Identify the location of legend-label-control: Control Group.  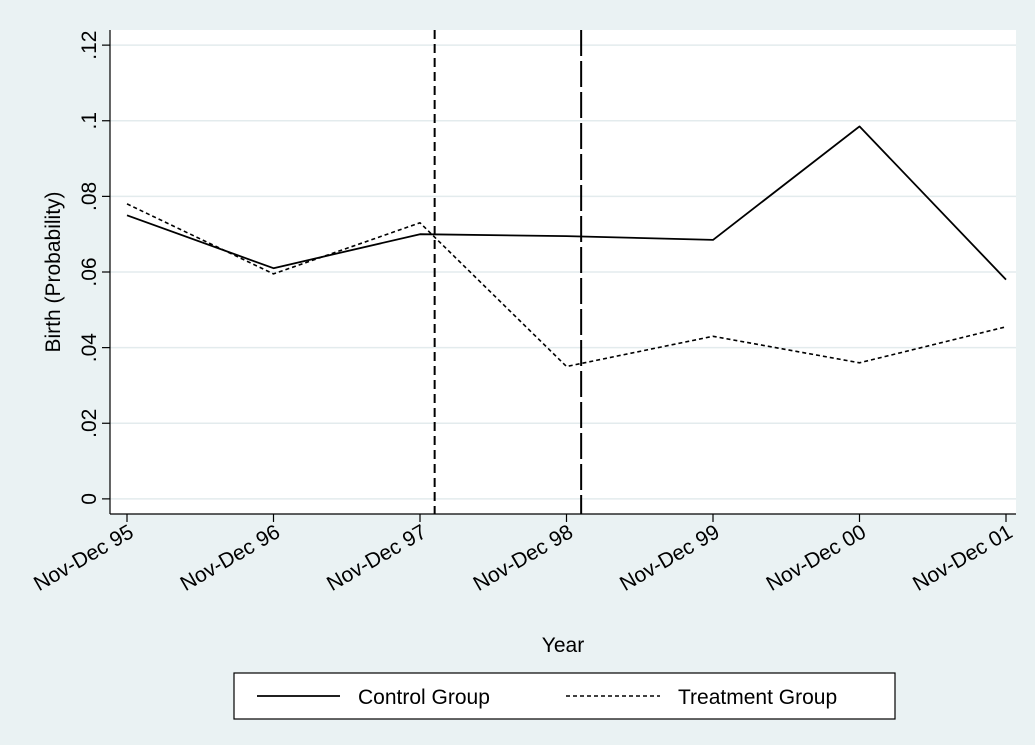
(424, 697).